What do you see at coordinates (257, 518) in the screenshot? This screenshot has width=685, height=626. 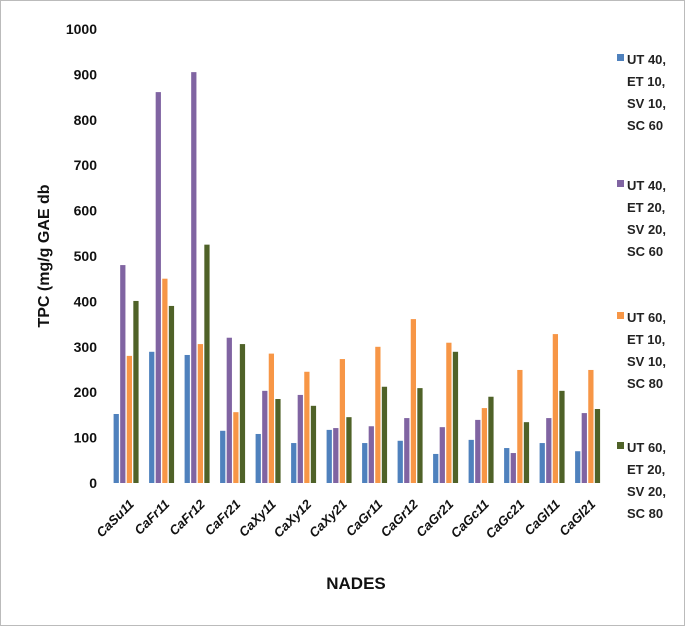 I see `x-tick-label: CaXy11` at bounding box center [257, 518].